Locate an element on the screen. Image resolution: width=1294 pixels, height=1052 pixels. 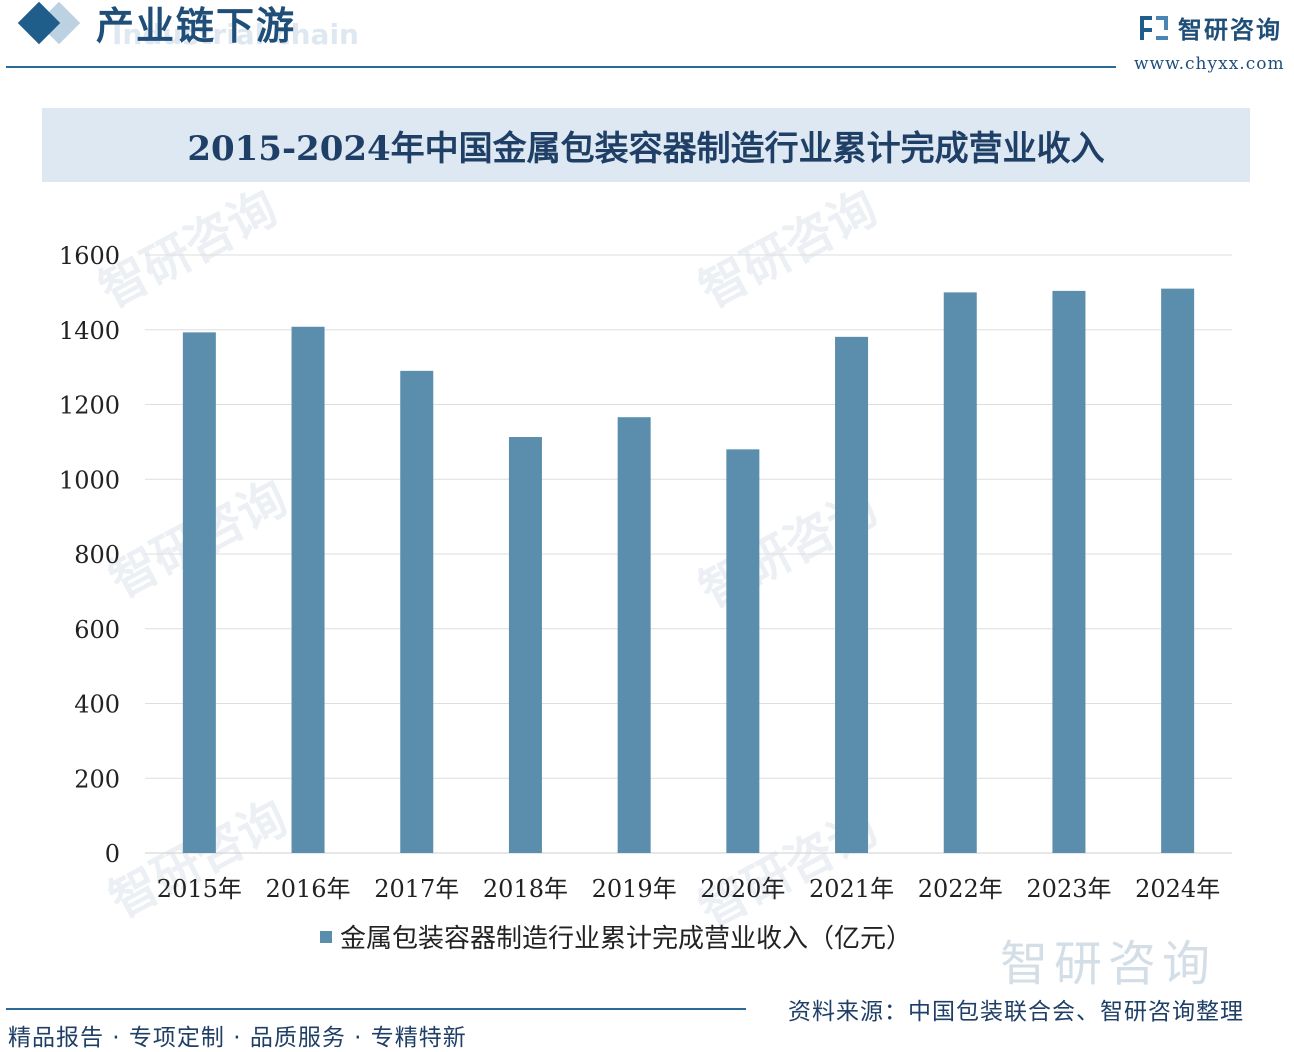
x-tick-label: 2018年 is located at coordinates (525, 889).